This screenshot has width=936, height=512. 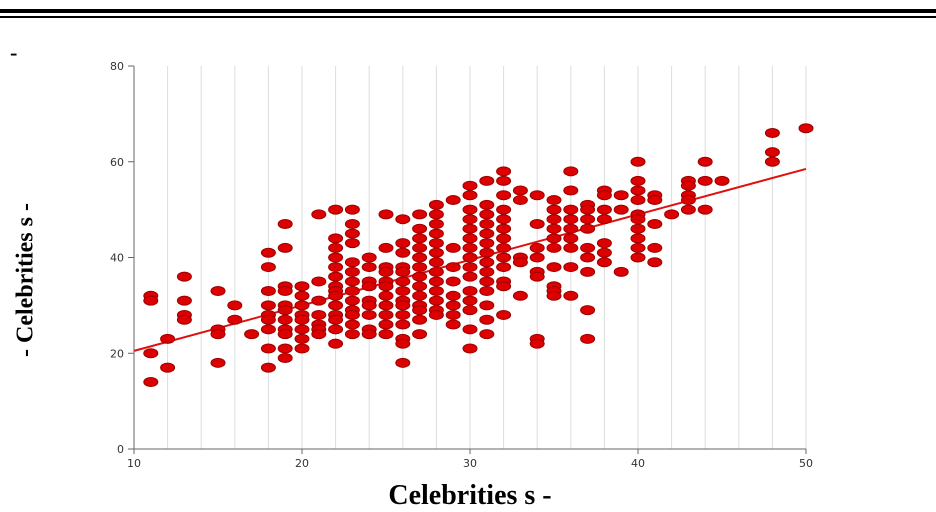 I want to click on x-tick-label: 40, so click(x=638, y=463).